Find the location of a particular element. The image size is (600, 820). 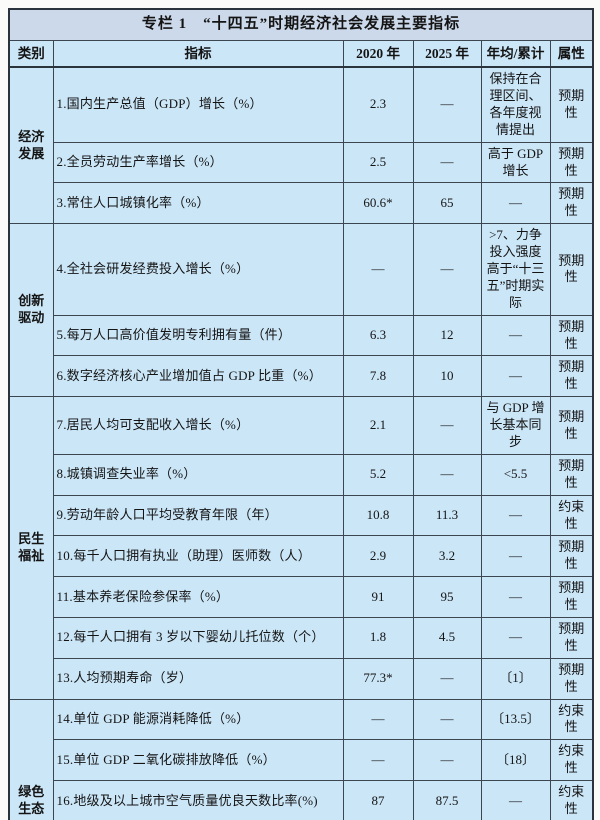

indicator-cell: 13.人均预期寿命（岁） is located at coordinates (198, 678).